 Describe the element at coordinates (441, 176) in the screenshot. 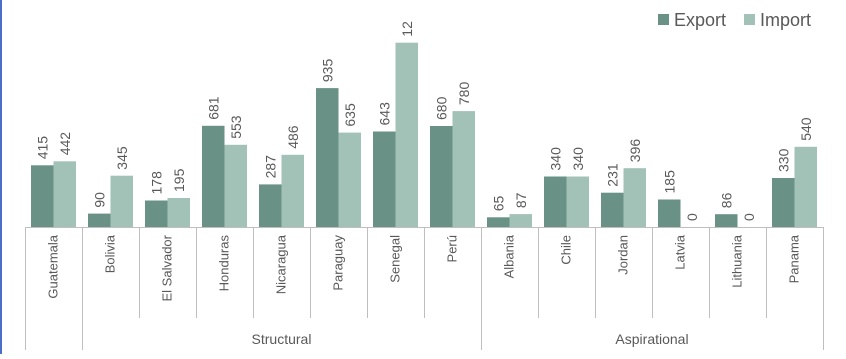

I see `bar-export-peru` at that location.